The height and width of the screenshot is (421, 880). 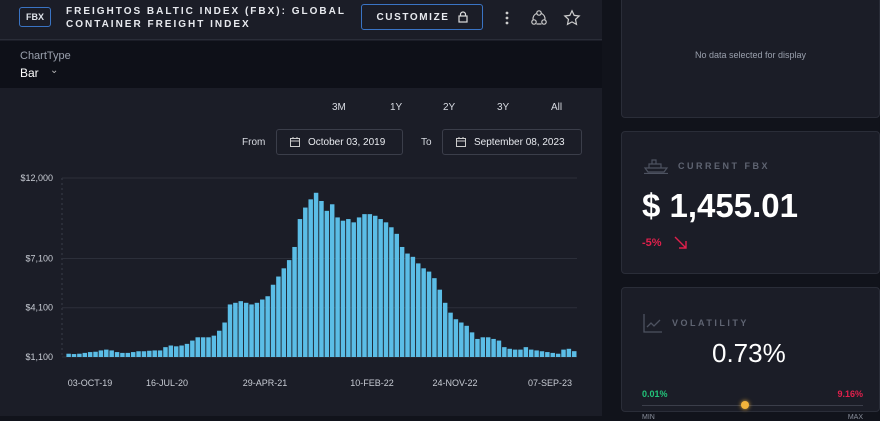 I want to click on range-3y: 3Y, so click(x=503, y=107).